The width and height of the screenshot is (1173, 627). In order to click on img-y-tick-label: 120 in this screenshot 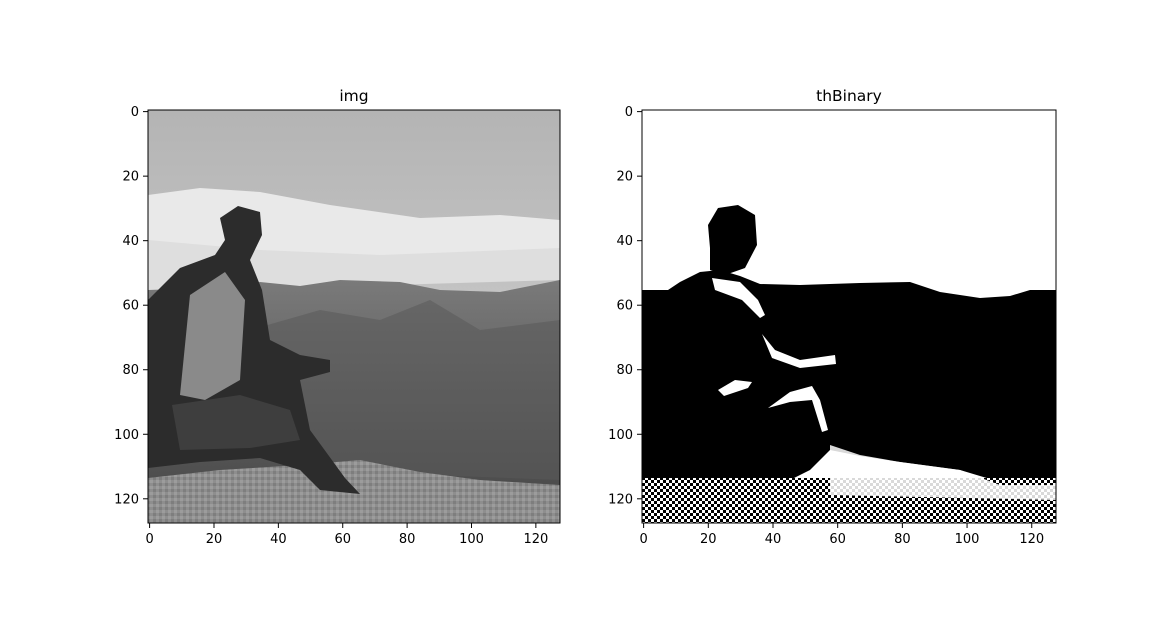, I will do `click(126, 499)`.